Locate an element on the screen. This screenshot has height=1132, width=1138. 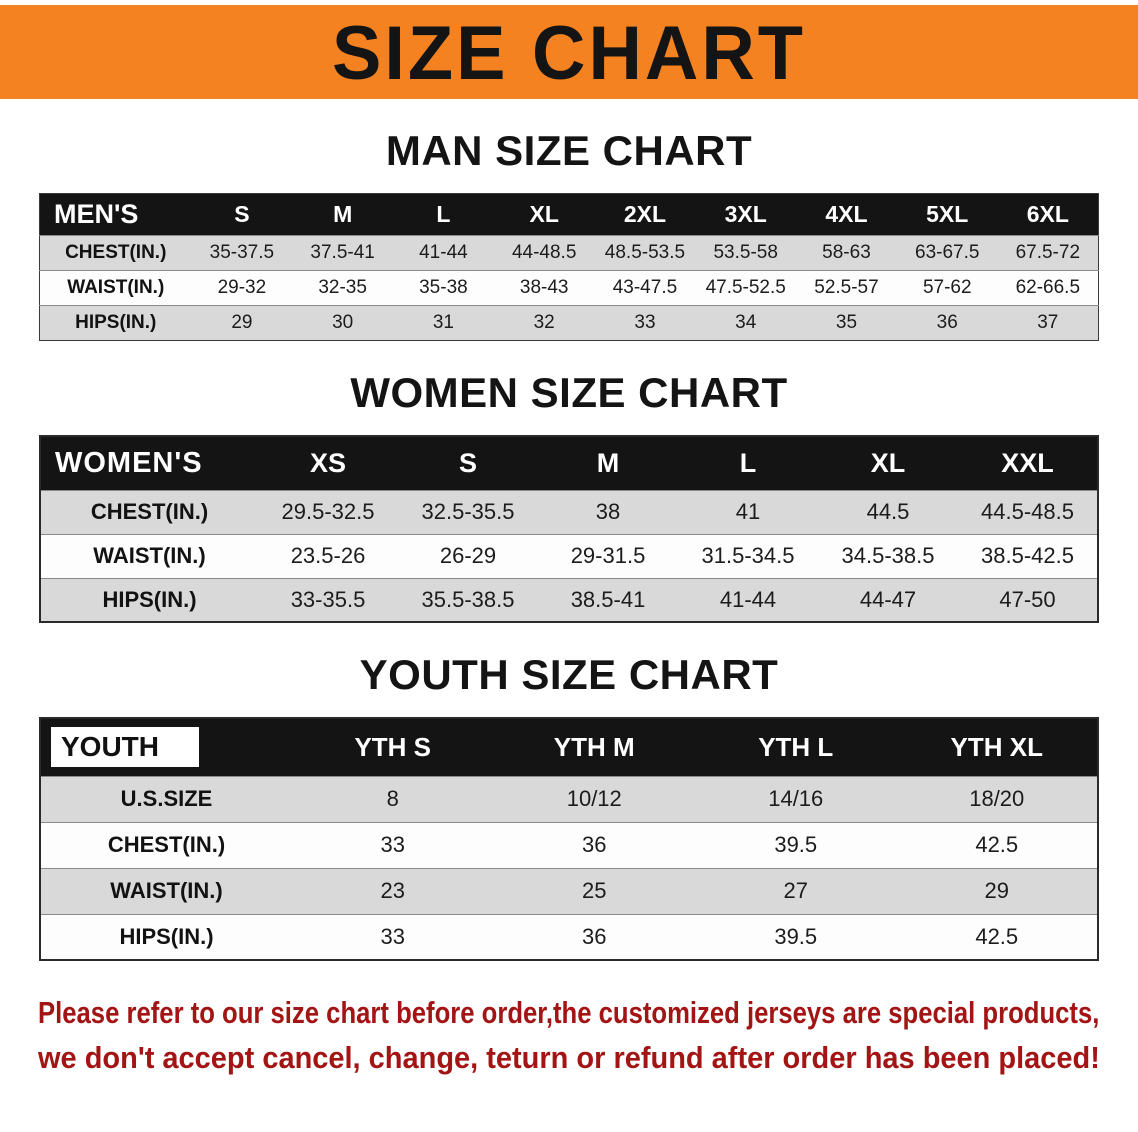
youth-table-title-label: YOUTH is located at coordinates (125, 747).